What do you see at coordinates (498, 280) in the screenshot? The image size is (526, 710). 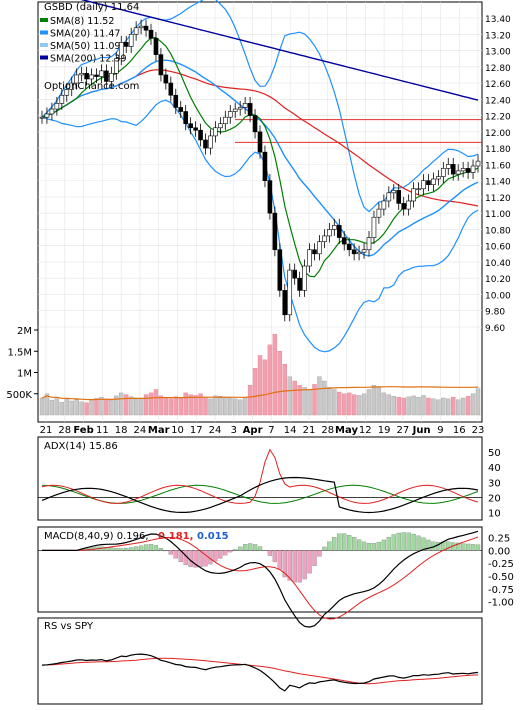 I see `price-tick-label: 10.20` at bounding box center [498, 280].